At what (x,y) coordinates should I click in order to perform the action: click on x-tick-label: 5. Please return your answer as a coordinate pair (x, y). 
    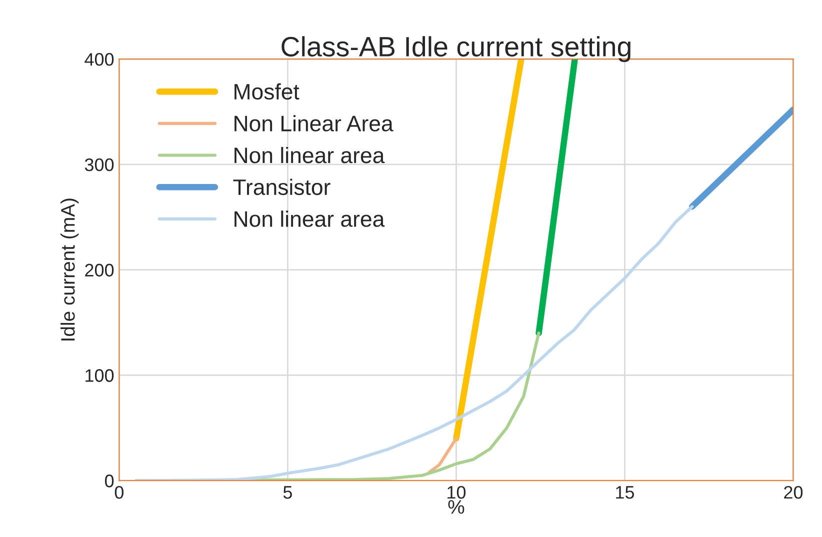
    Looking at the image, I should click on (287, 492).